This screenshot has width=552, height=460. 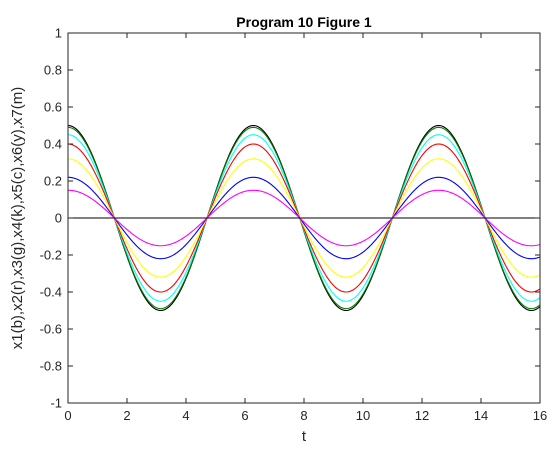 I want to click on y-tick-label: 0, so click(x=58, y=218).